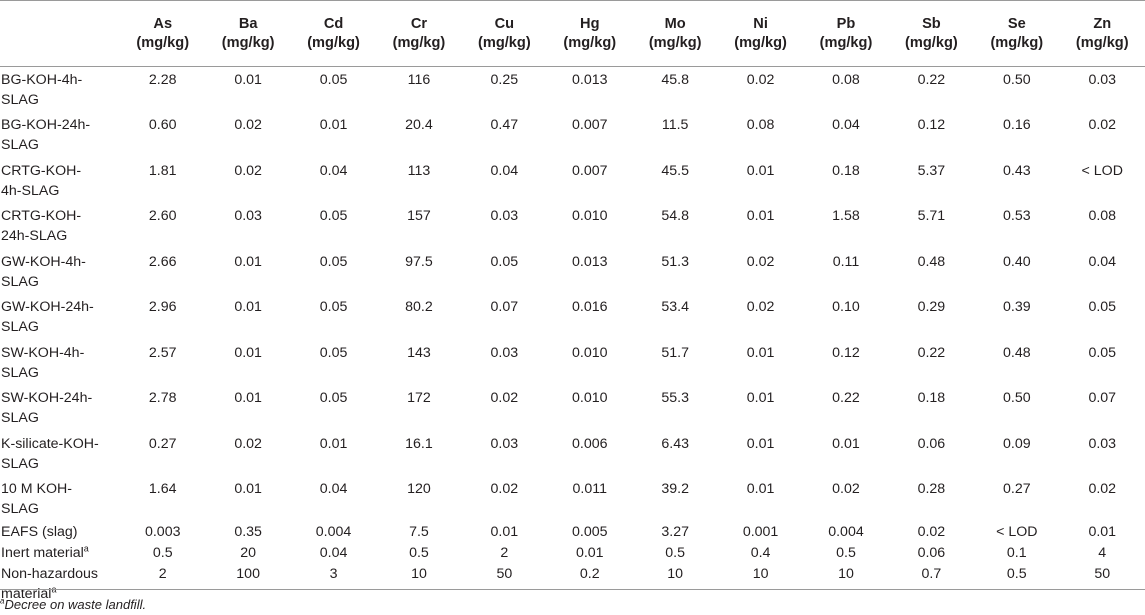 This screenshot has width=1145, height=615. I want to click on cell-mo: 11.5, so click(675, 125).